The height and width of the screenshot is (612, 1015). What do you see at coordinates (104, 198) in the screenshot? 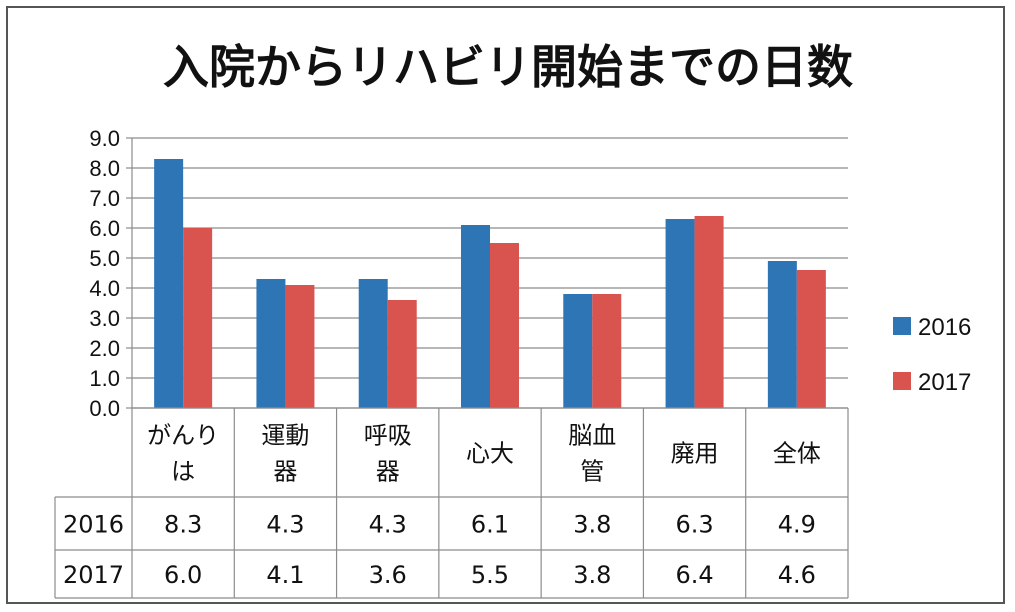
I see `y-tick-label: 7.0` at bounding box center [104, 198].